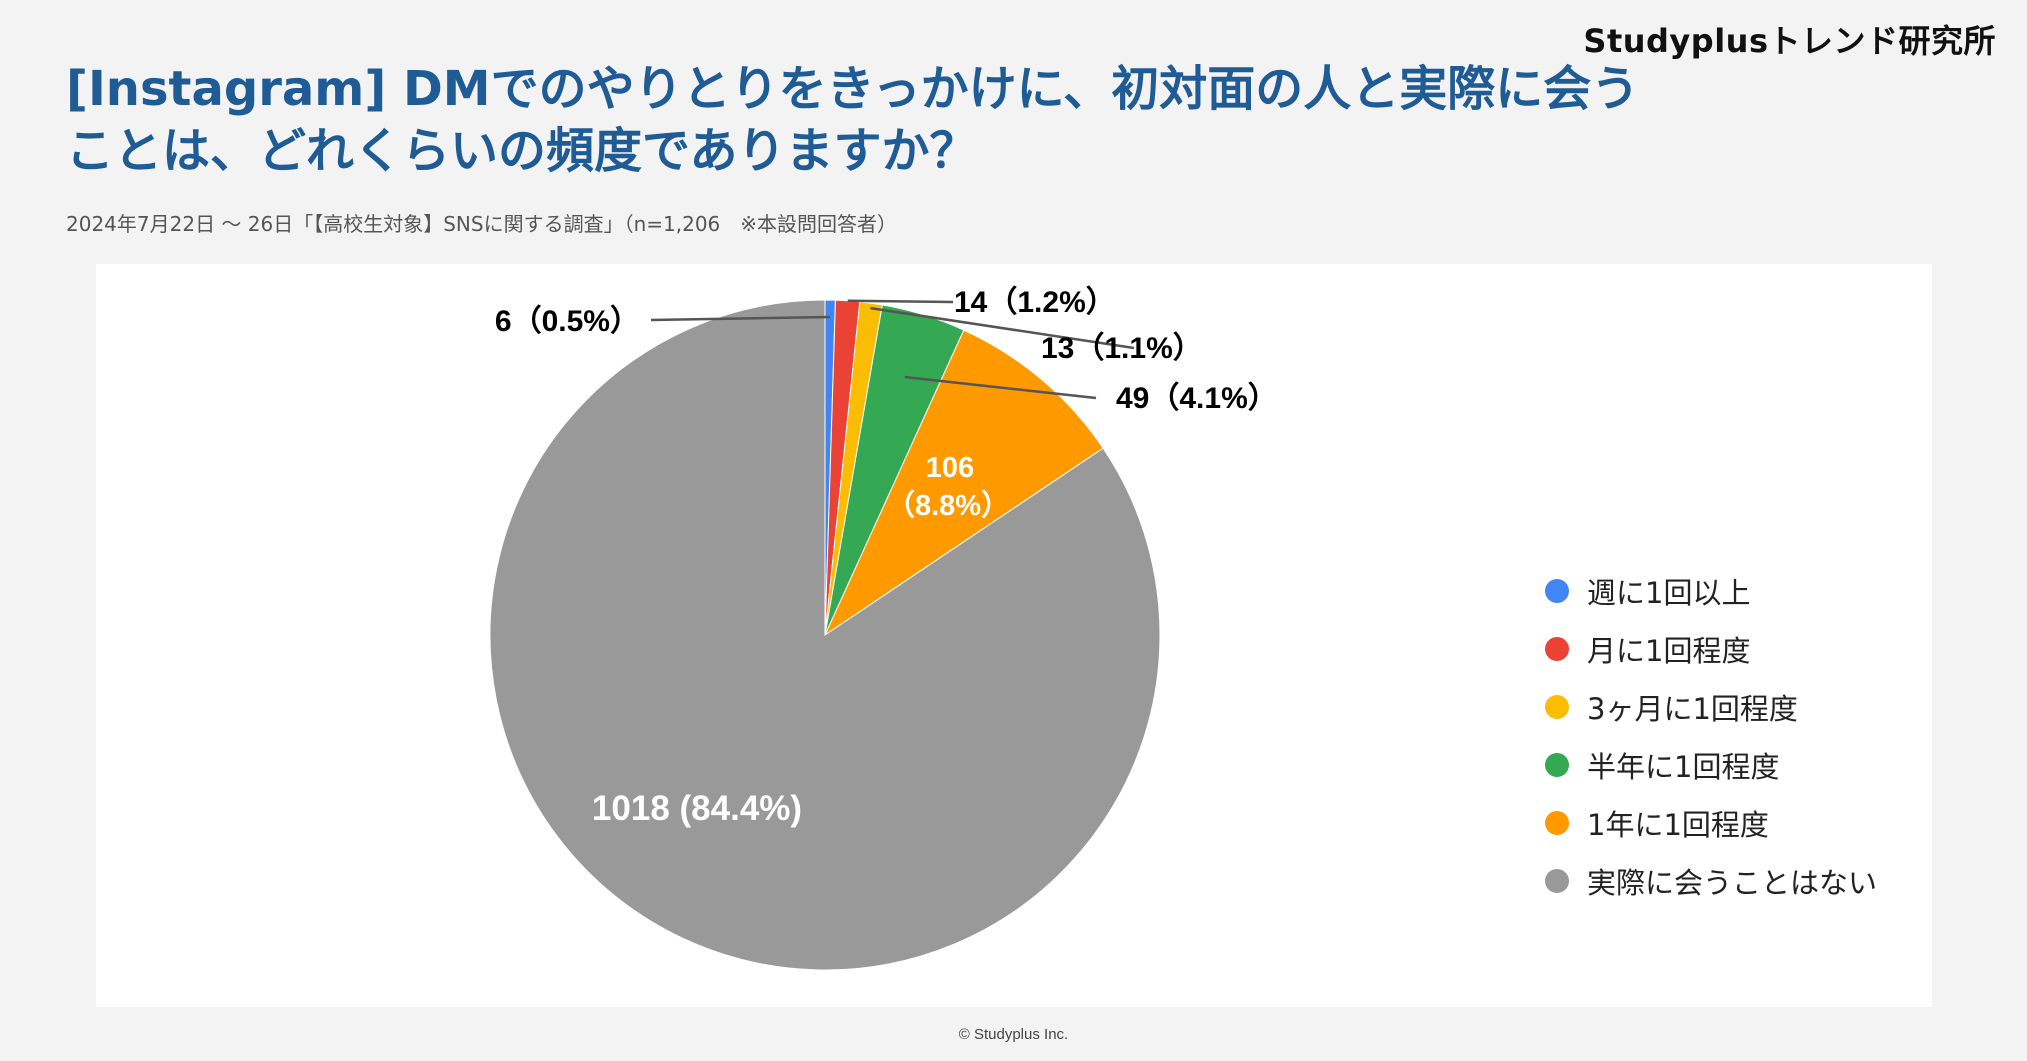 The width and height of the screenshot is (2027, 1061). Describe the element at coordinates (1692, 709) in the screenshot. I see `legend-label: 3ヶ月に1回程度` at that location.